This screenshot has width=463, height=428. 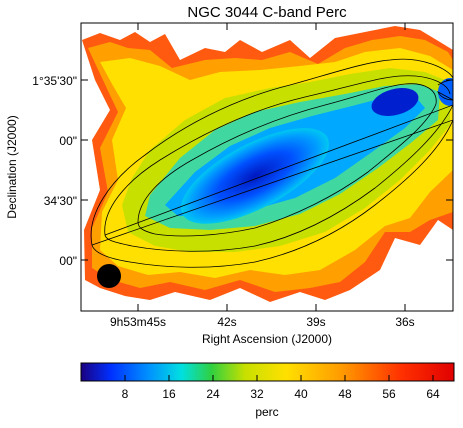 I want to click on colorbar-tick-label: 56, so click(x=389, y=394).